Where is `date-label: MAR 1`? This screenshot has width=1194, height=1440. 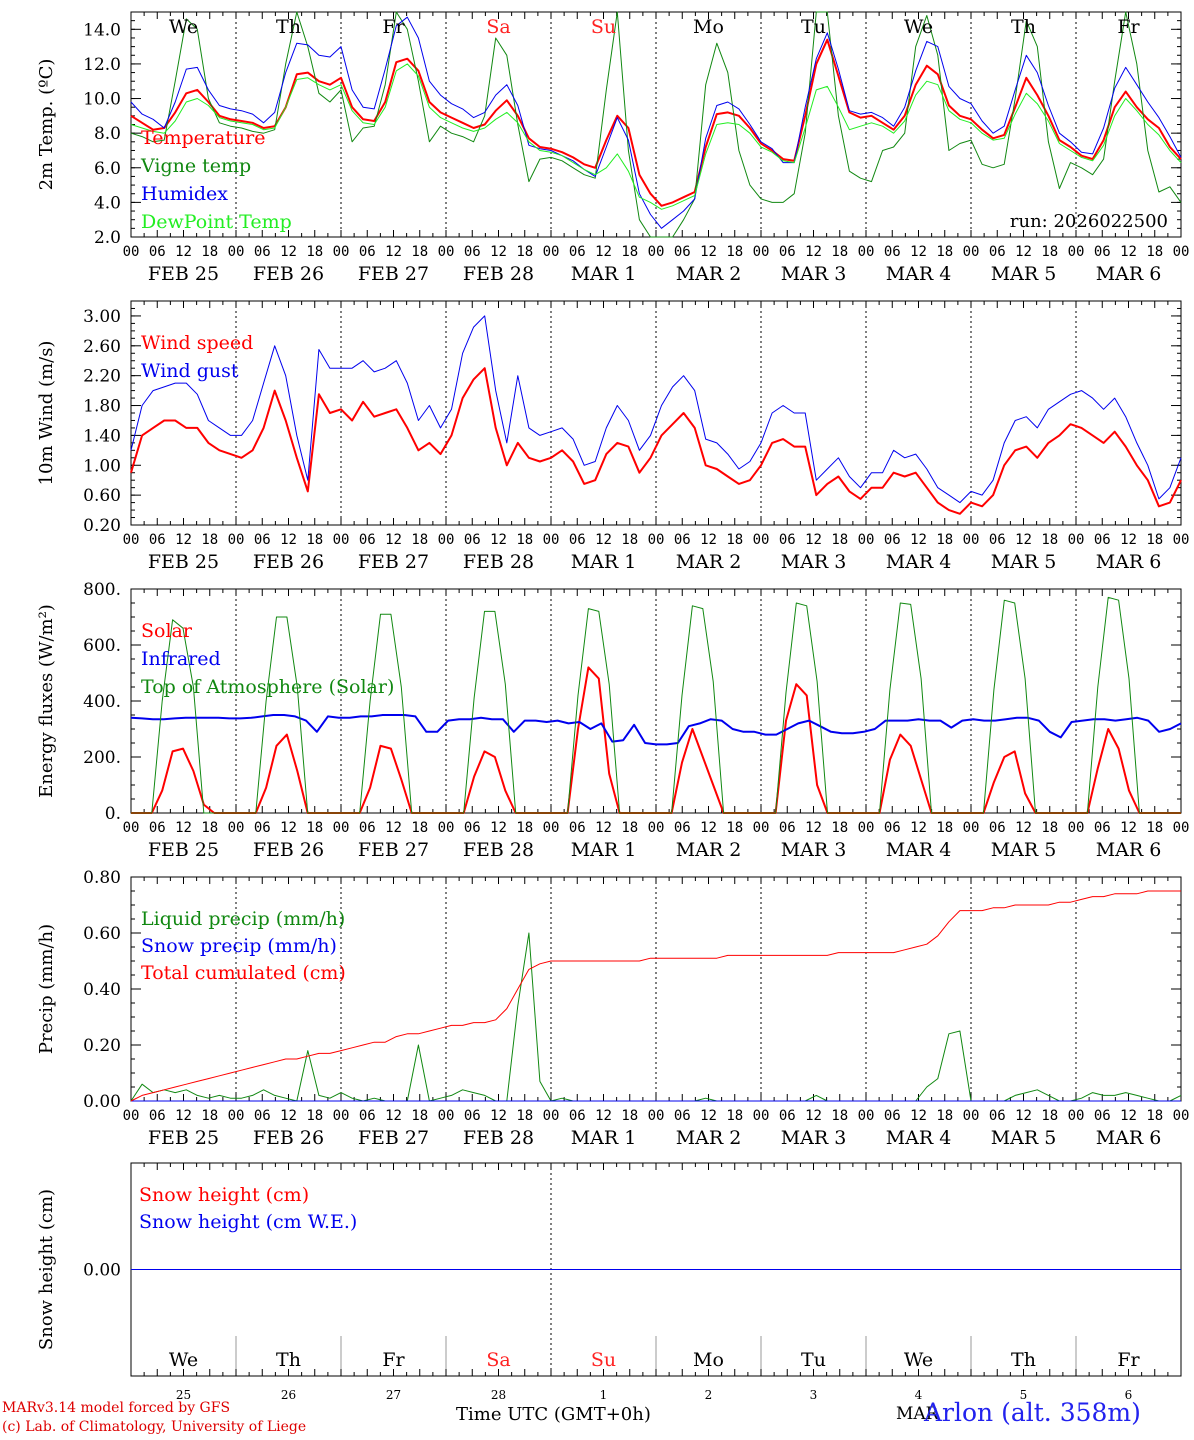
date-label: MAR 1 is located at coordinates (604, 850).